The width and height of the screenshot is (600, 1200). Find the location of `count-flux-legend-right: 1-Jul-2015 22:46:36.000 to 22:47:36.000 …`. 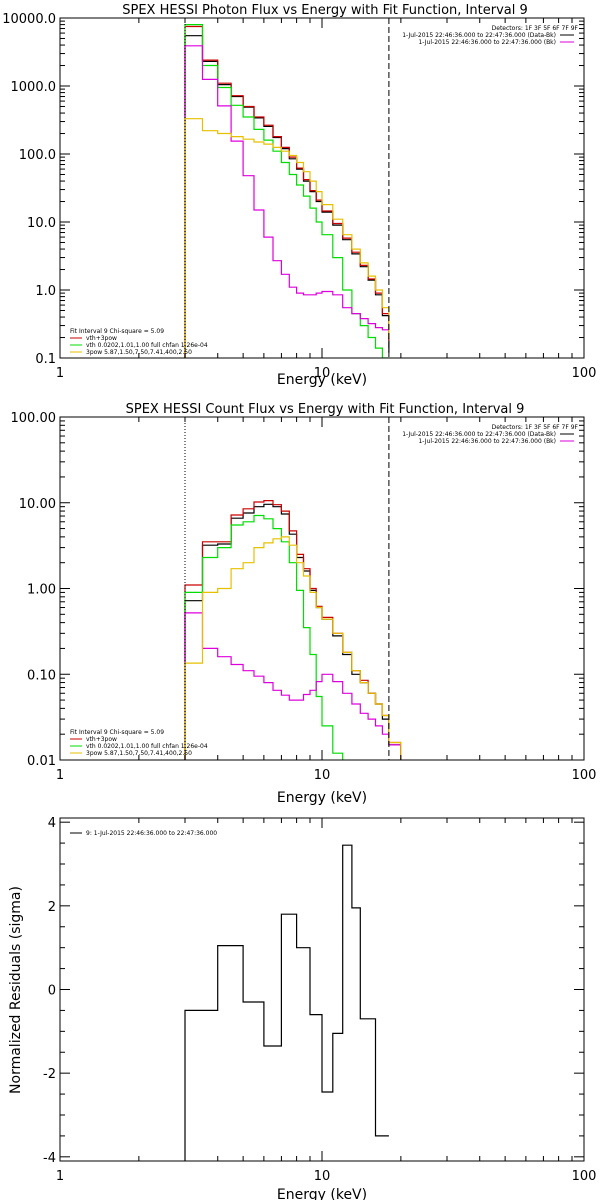

count-flux-legend-right: 1-Jul-2015 22:46:36.000 to 22:47:36.000 … is located at coordinates (488, 438).